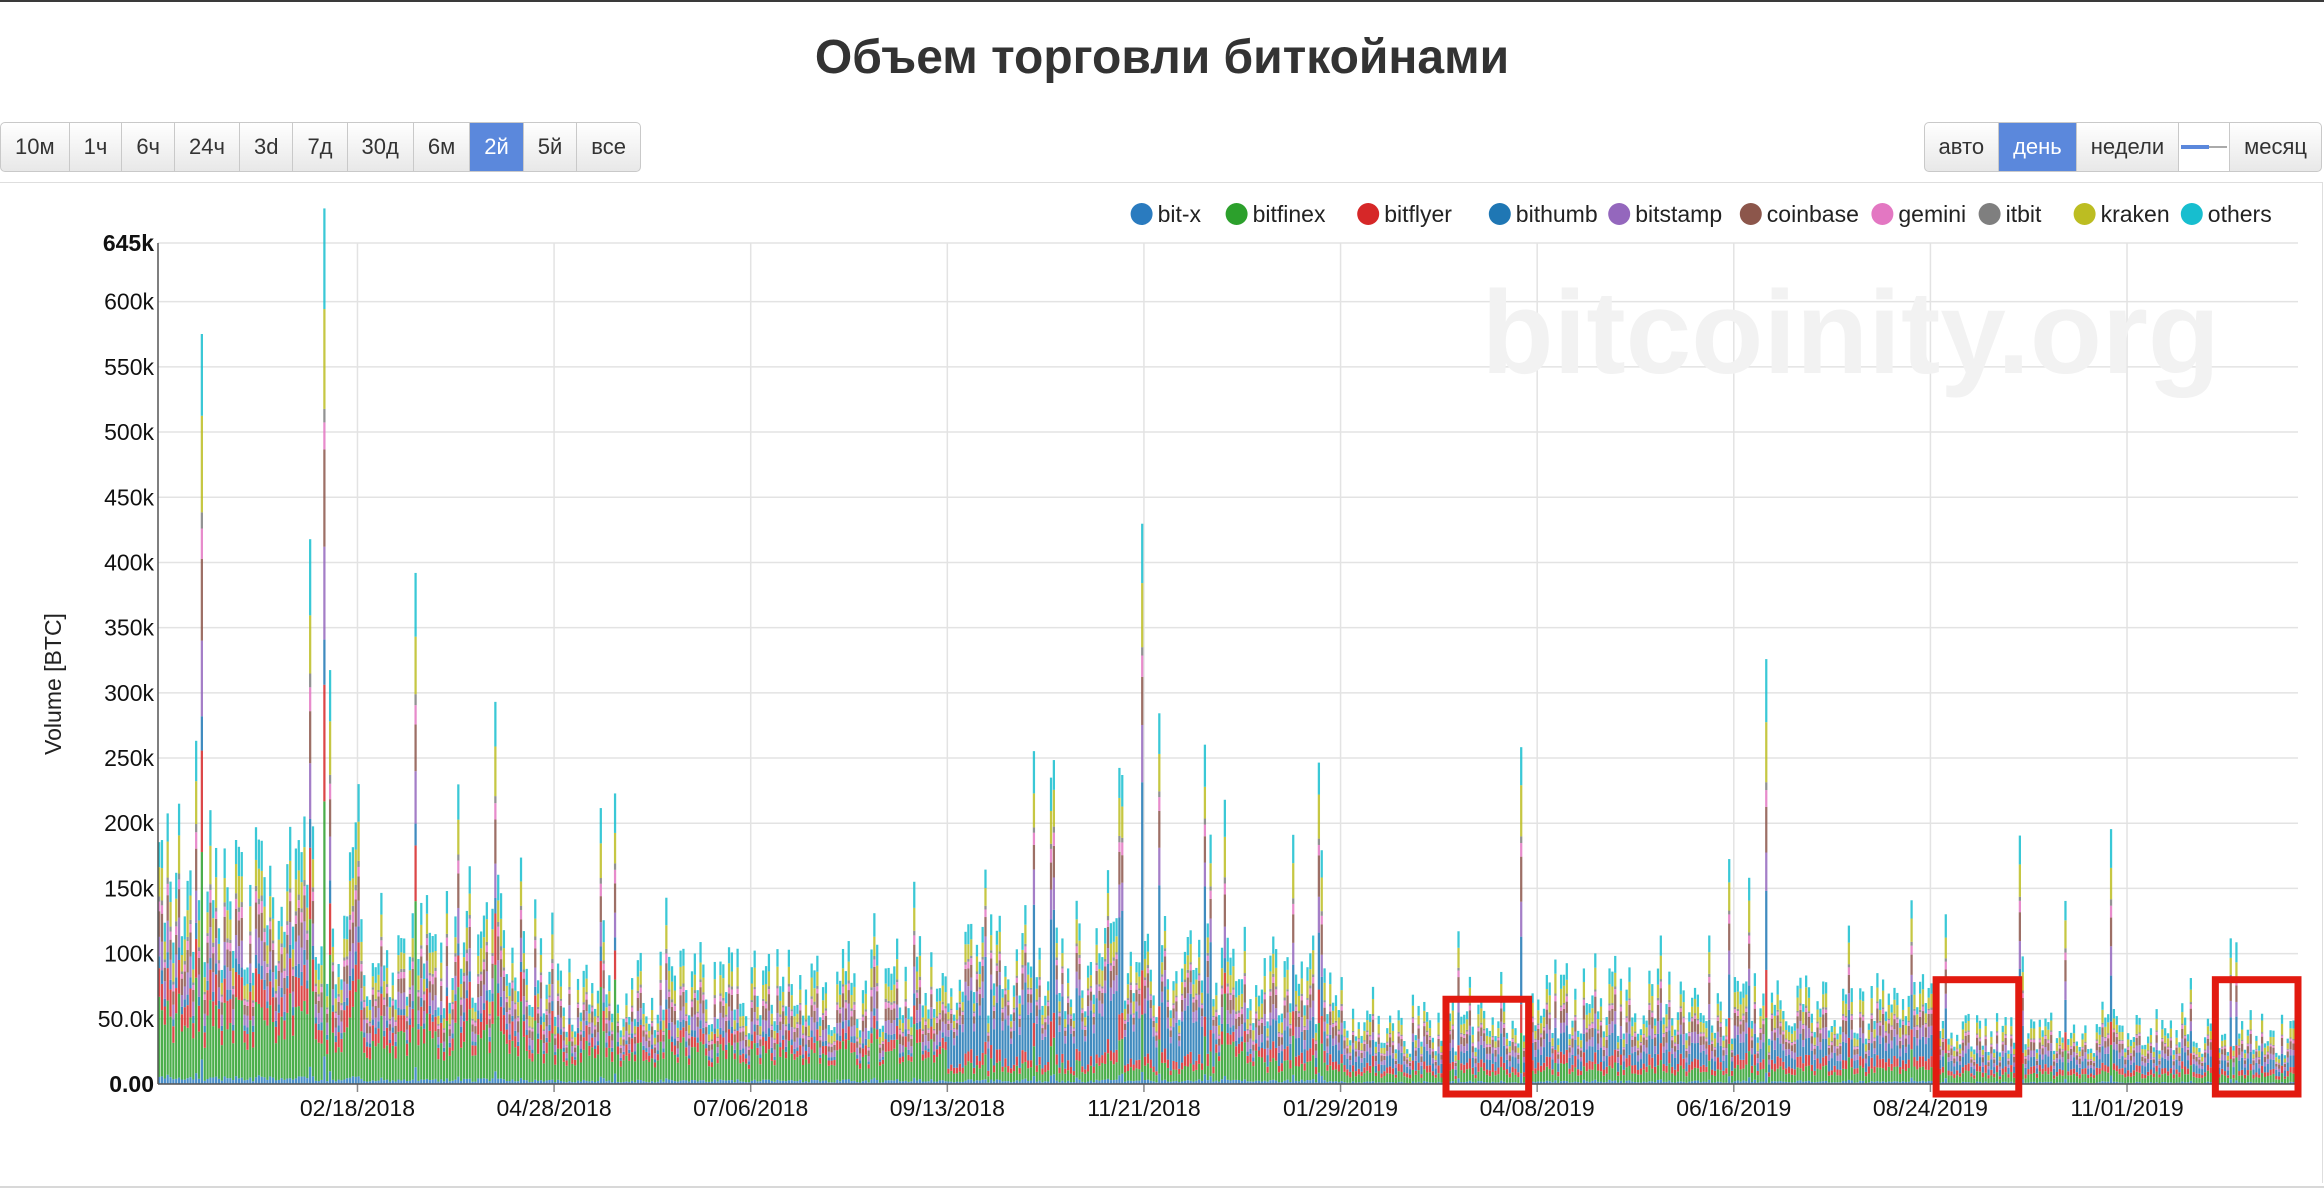  I want to click on interval-button-2: недели, so click(2128, 147).